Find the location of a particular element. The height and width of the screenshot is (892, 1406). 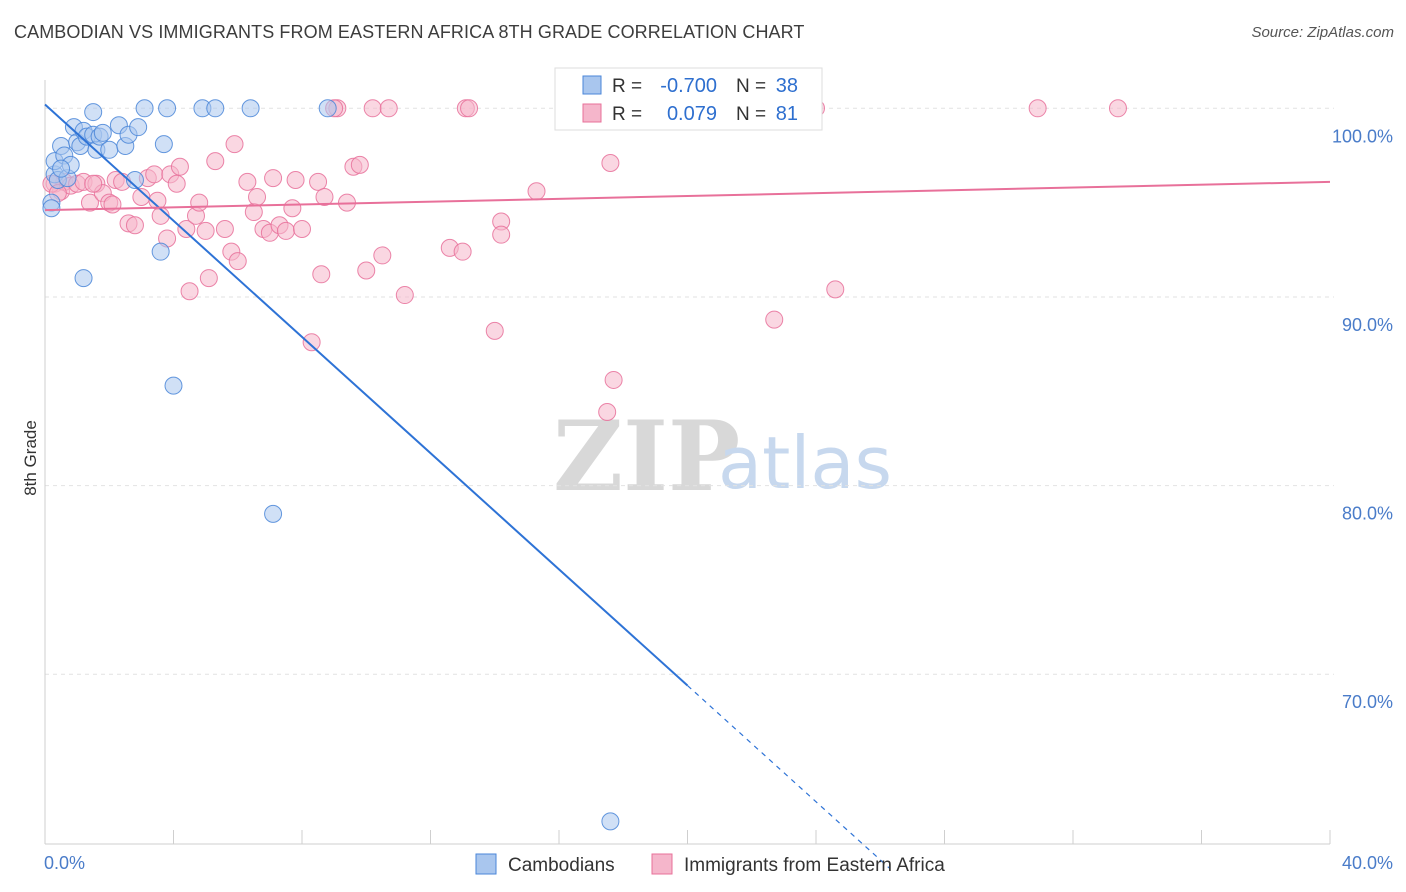

trend-line-immigrants is located at coordinates (687, 196).